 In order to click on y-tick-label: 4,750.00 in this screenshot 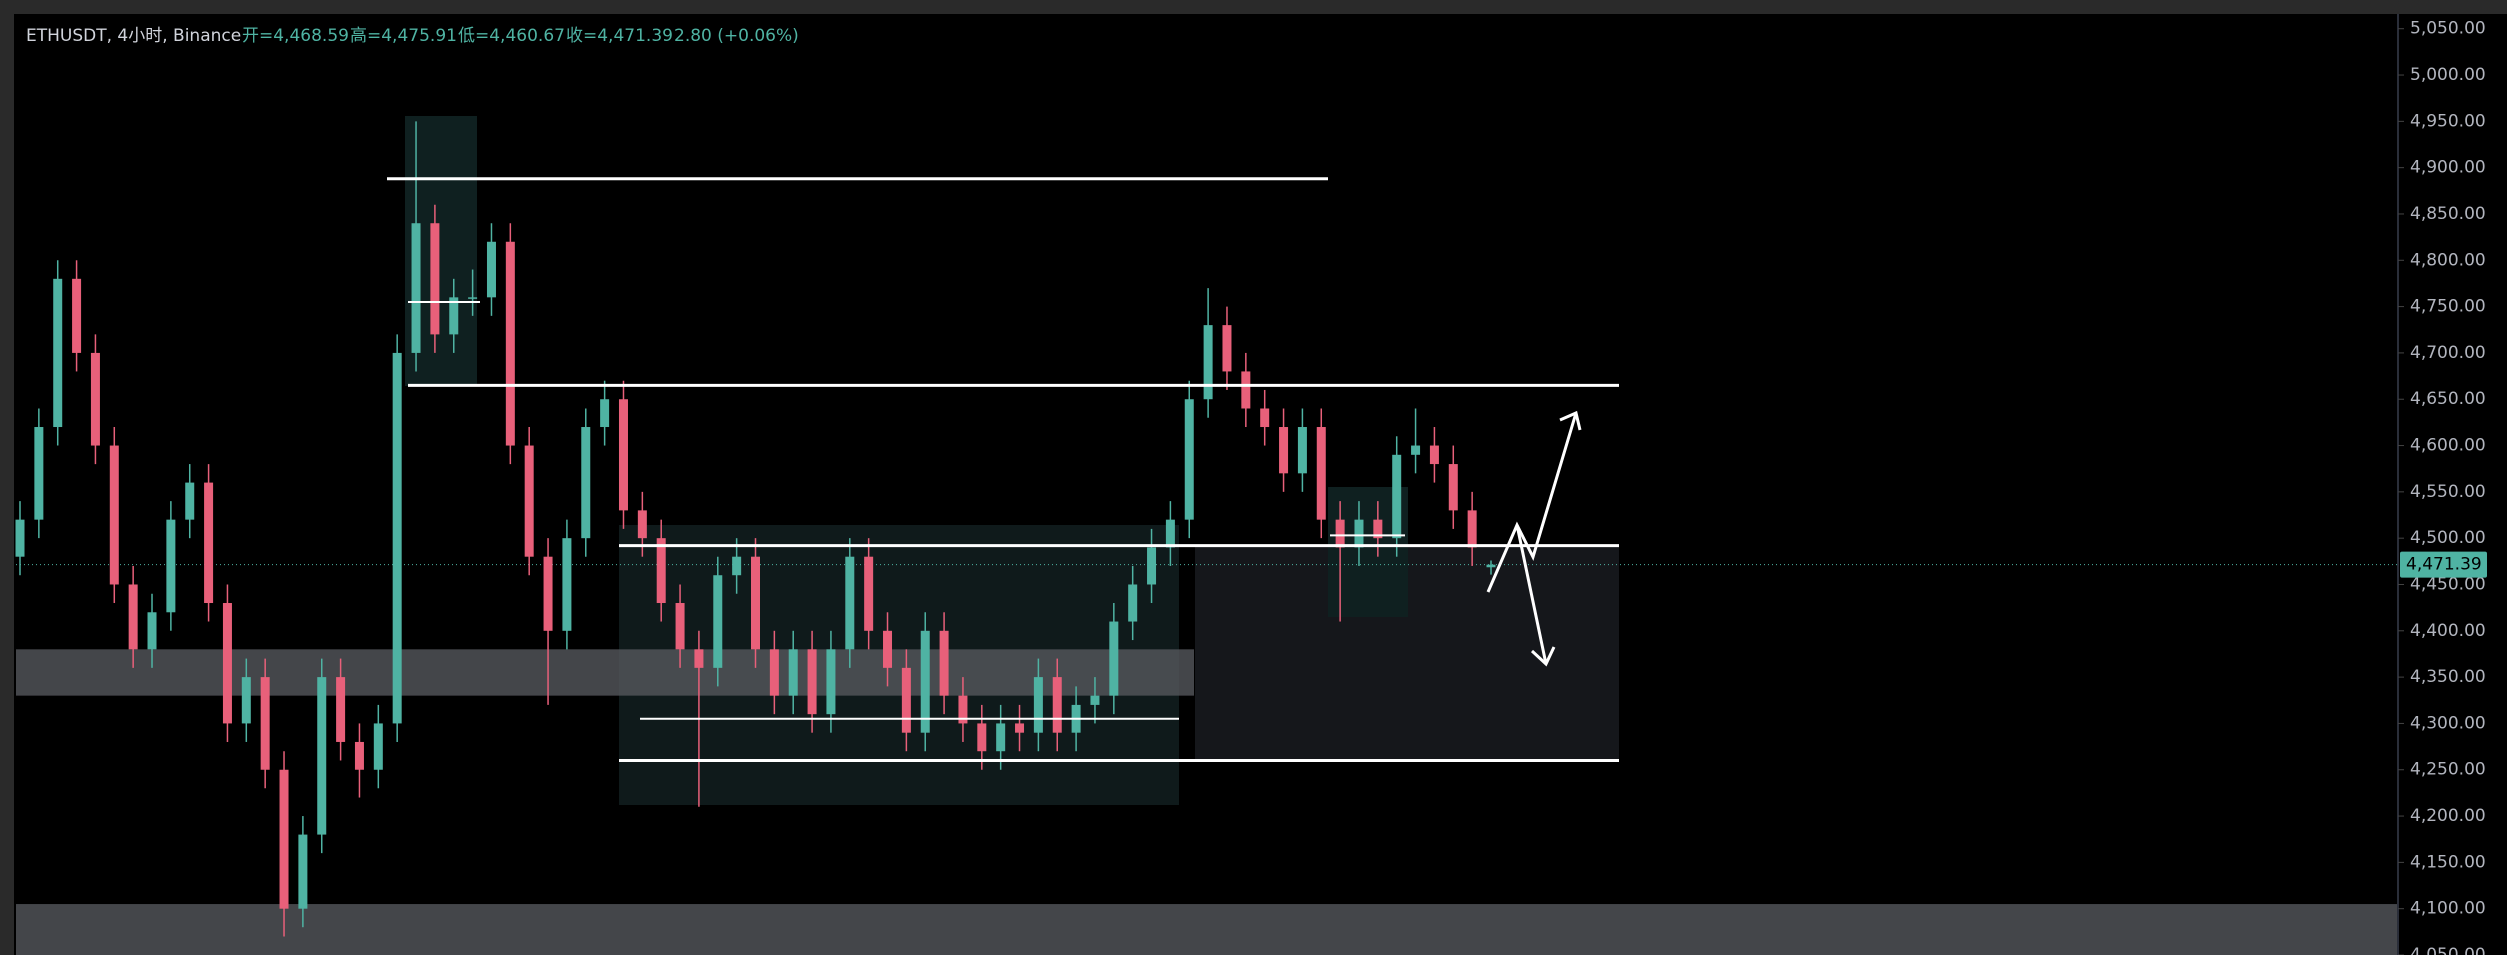, I will do `click(2448, 307)`.